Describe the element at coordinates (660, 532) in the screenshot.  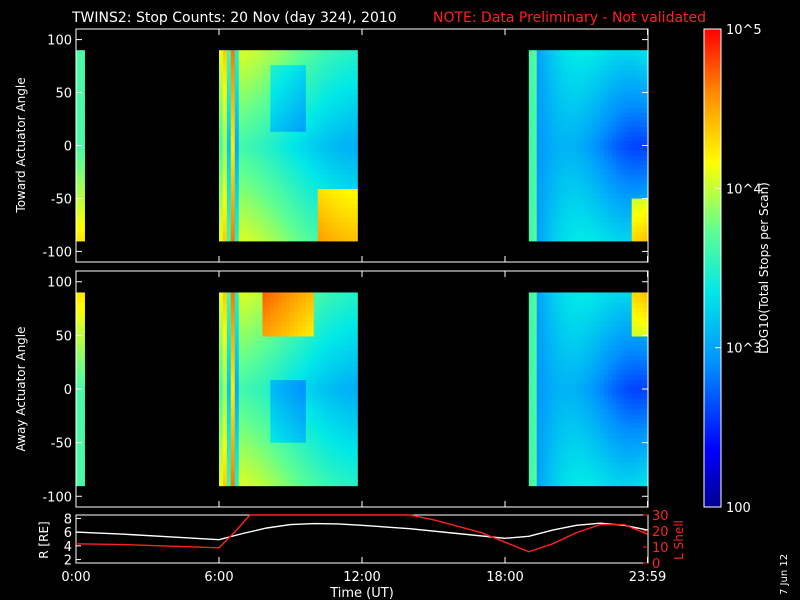
I see `lshell-tick-label: 20` at that location.